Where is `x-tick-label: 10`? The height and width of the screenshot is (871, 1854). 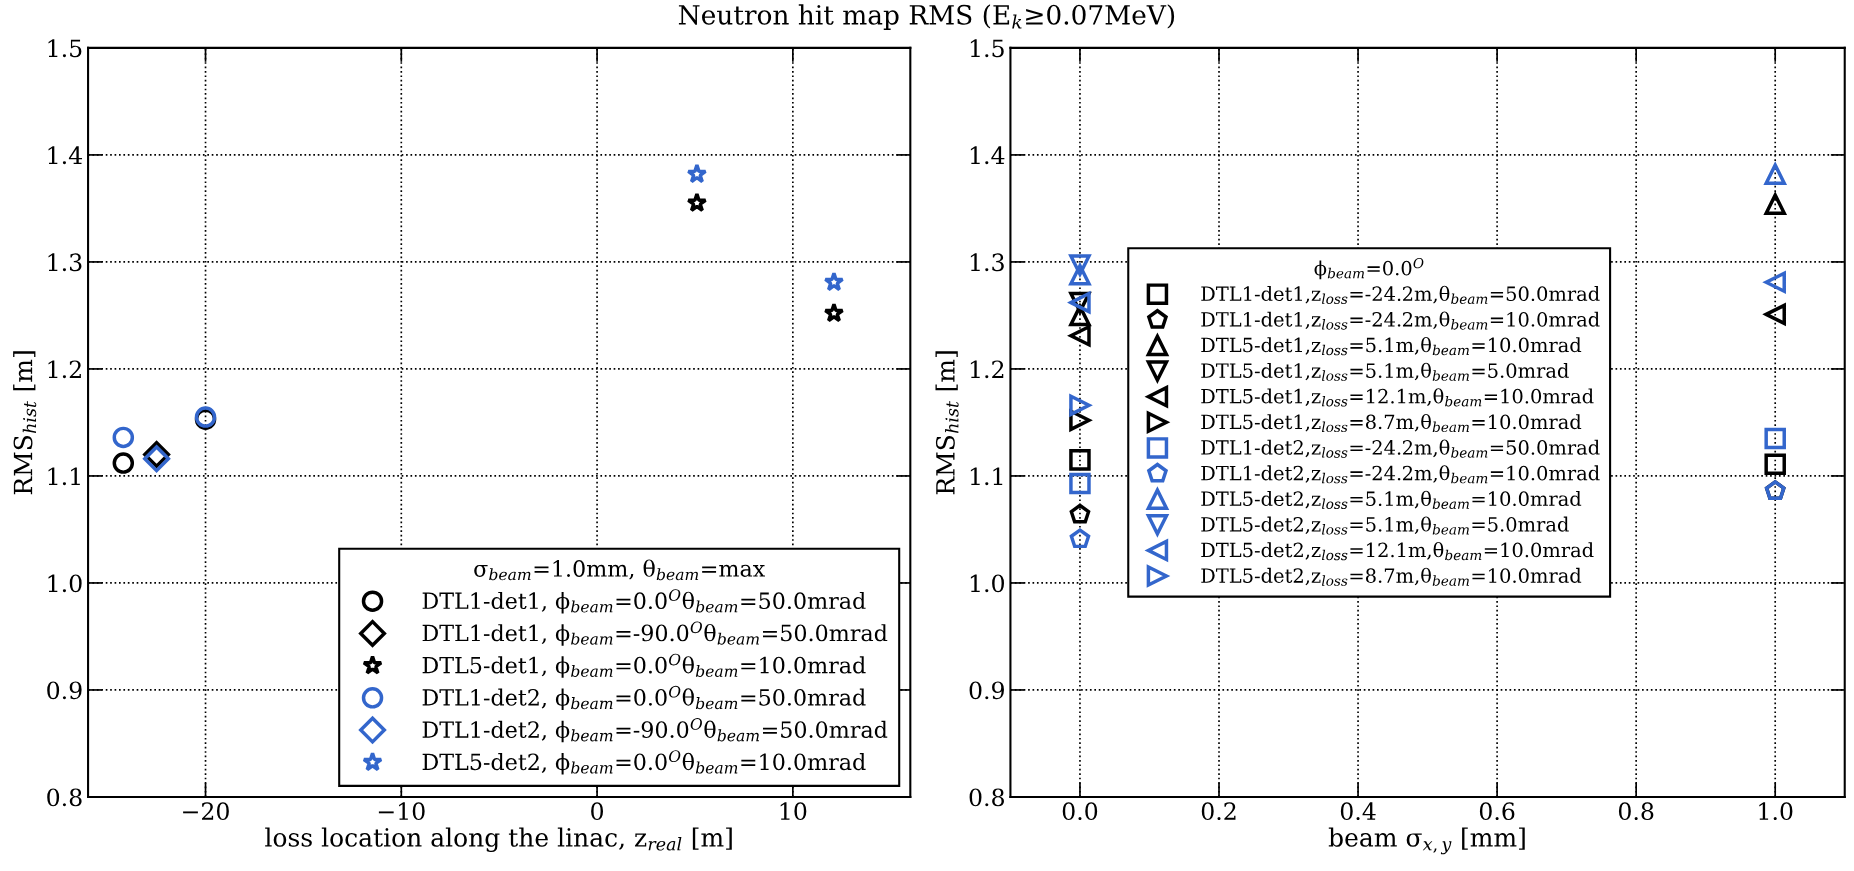
x-tick-label: 10 is located at coordinates (793, 811).